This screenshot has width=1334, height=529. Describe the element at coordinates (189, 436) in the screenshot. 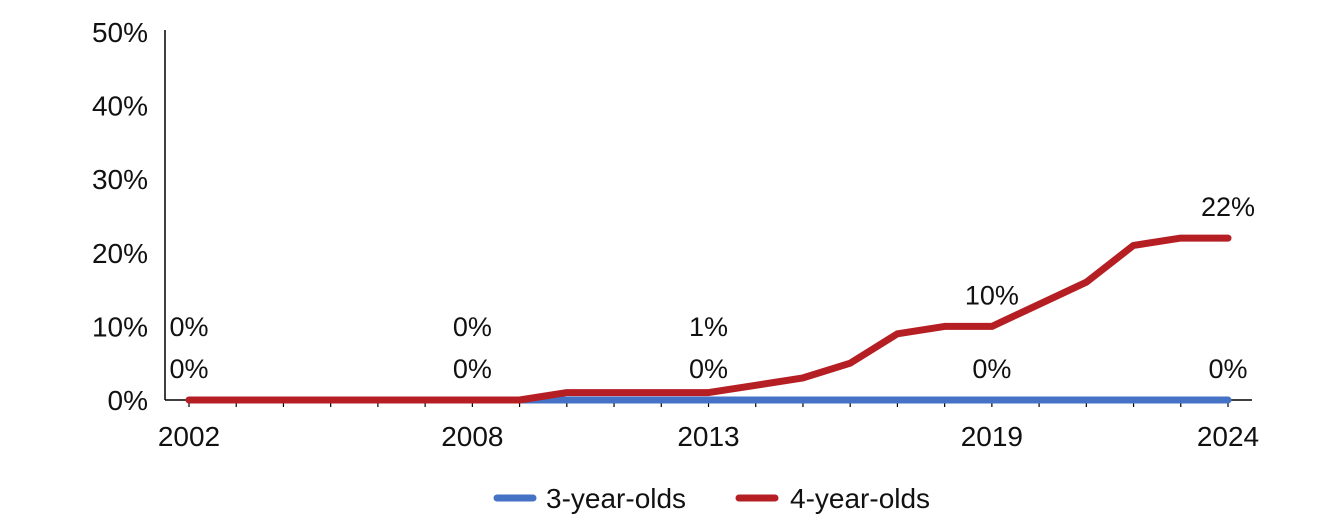

I see `x-tick-label: 2002` at that location.